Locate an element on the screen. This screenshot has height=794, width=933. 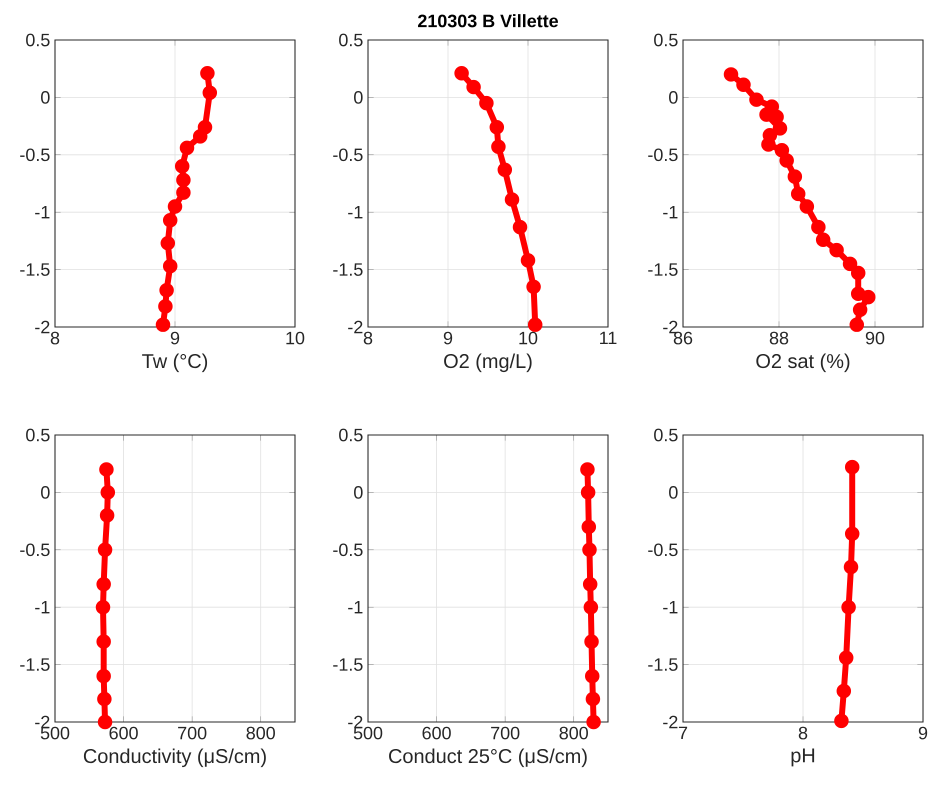
x-axis-title: Tw (°C) is located at coordinates (175, 363).